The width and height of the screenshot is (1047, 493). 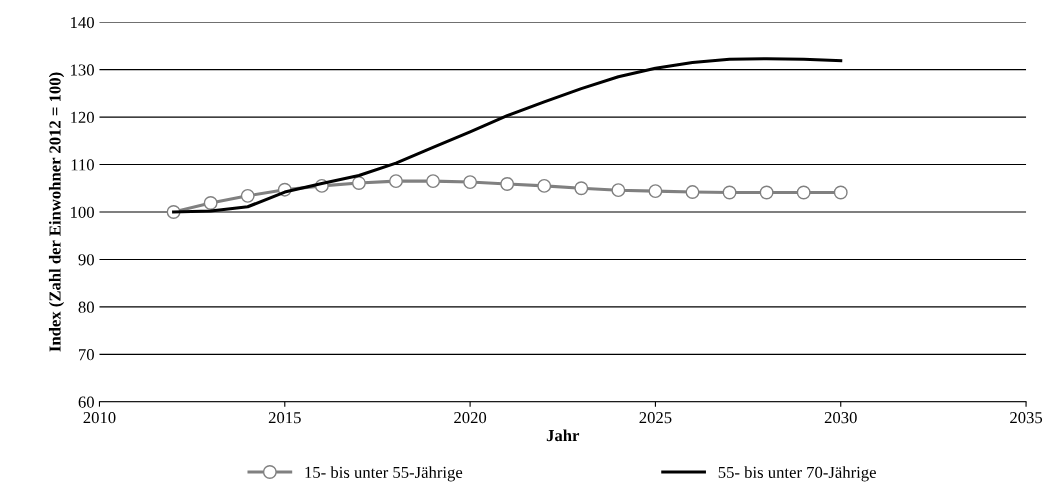 What do you see at coordinates (384, 474) in the screenshot?
I see `legend-label: 15- bis unter 55-Jährige` at bounding box center [384, 474].